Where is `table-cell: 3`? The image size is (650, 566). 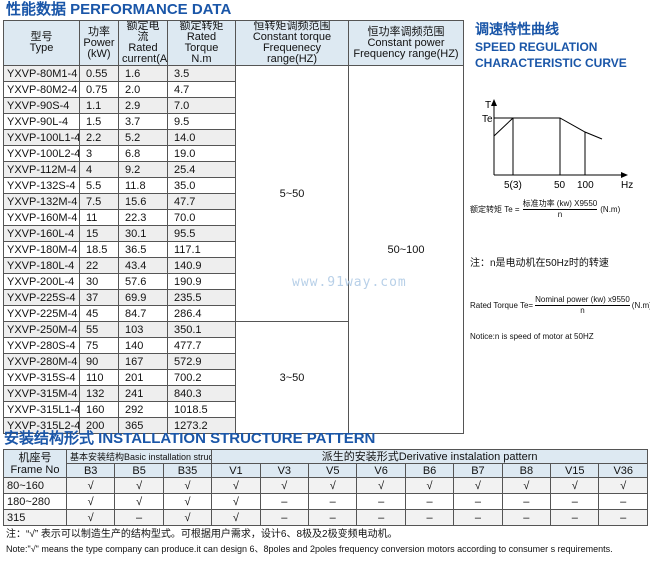 table-cell: 3 is located at coordinates (99, 153).